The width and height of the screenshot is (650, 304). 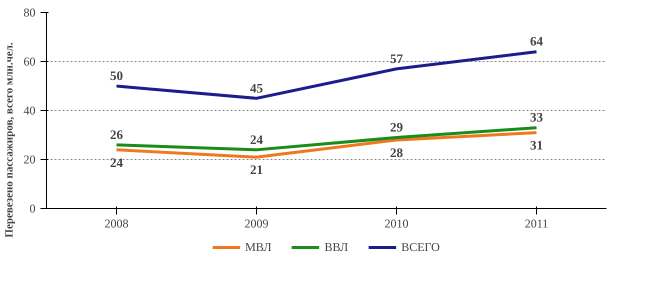 What do you see at coordinates (396, 223) in the screenshot?
I see `x-tick-label: 2010` at bounding box center [396, 223].